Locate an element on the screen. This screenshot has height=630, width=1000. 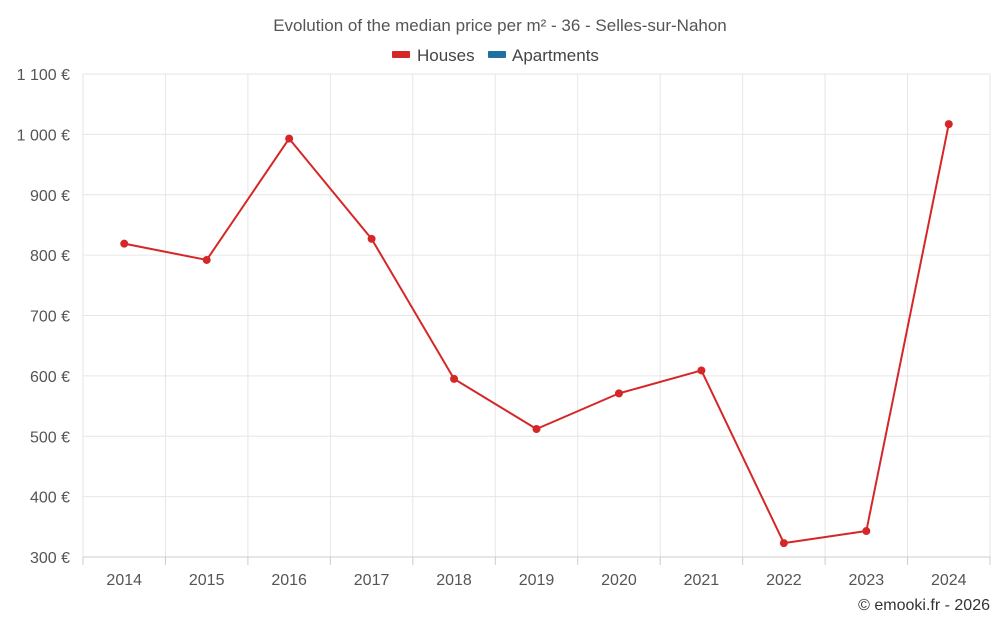
x-tick-label: 2017 is located at coordinates (372, 580).